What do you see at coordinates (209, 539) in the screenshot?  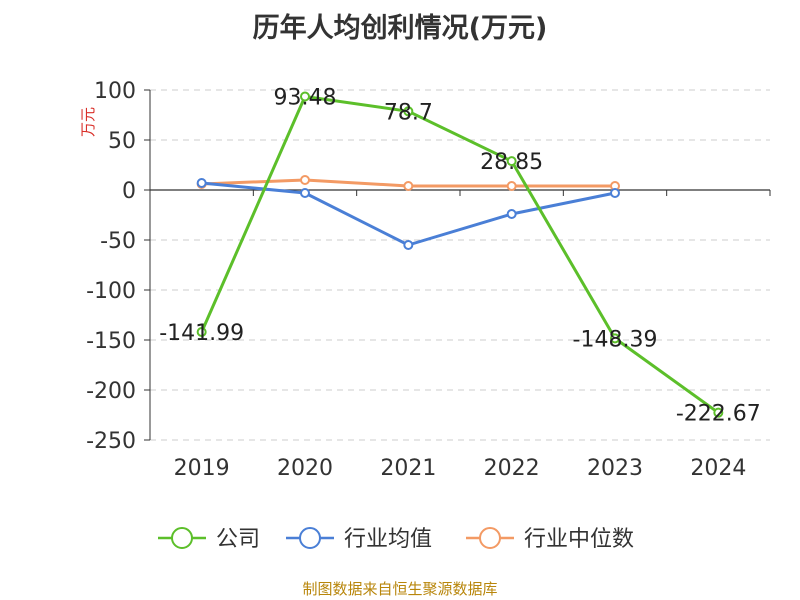 I see `legend-item: 公司` at bounding box center [209, 539].